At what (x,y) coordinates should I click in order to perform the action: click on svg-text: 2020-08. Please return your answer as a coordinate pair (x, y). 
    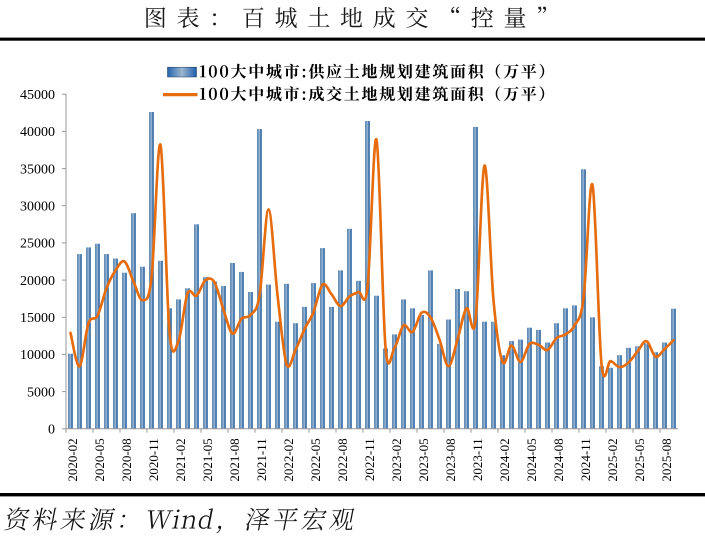
    Looking at the image, I should click on (126, 459).